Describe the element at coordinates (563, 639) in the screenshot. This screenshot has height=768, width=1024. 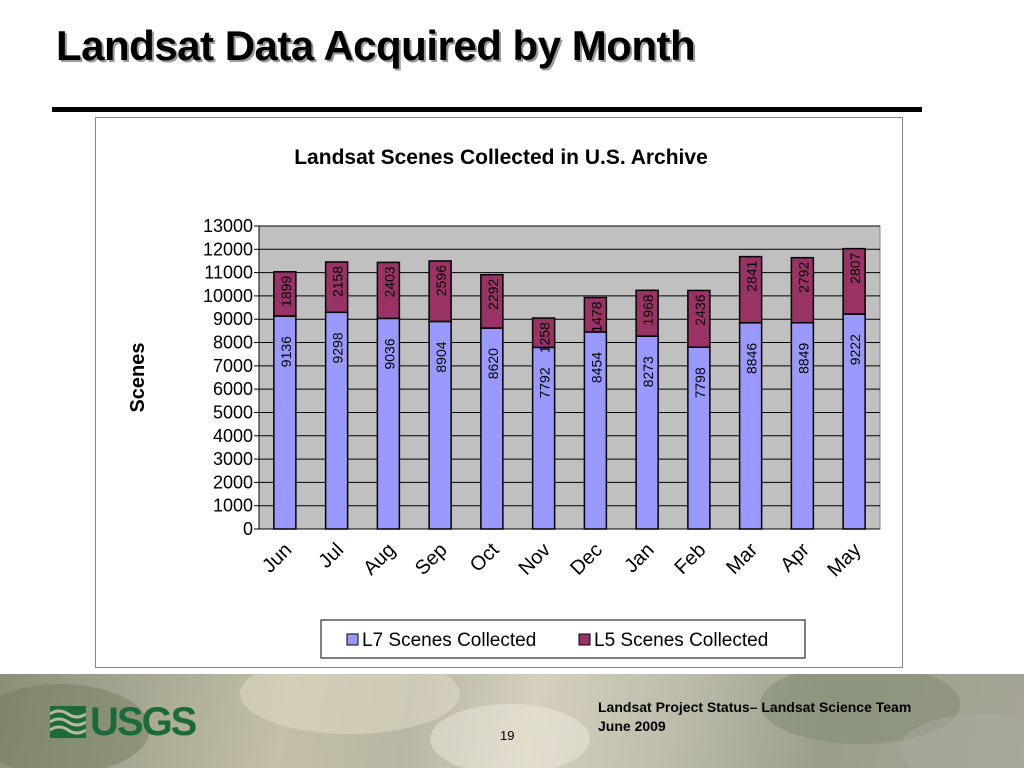
I see `legend-box` at that location.